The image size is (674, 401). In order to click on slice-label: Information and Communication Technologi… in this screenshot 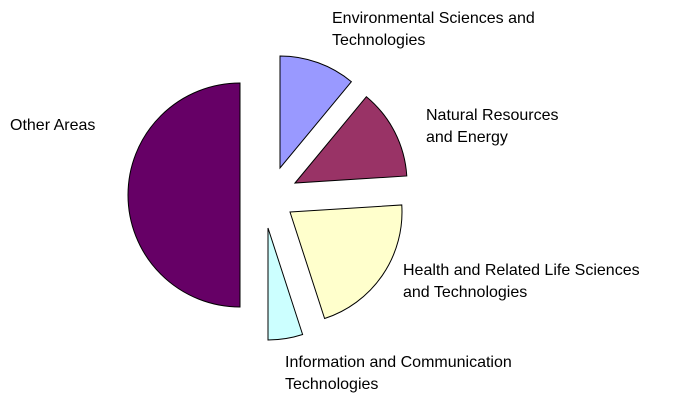, I will do `click(398, 373)`.